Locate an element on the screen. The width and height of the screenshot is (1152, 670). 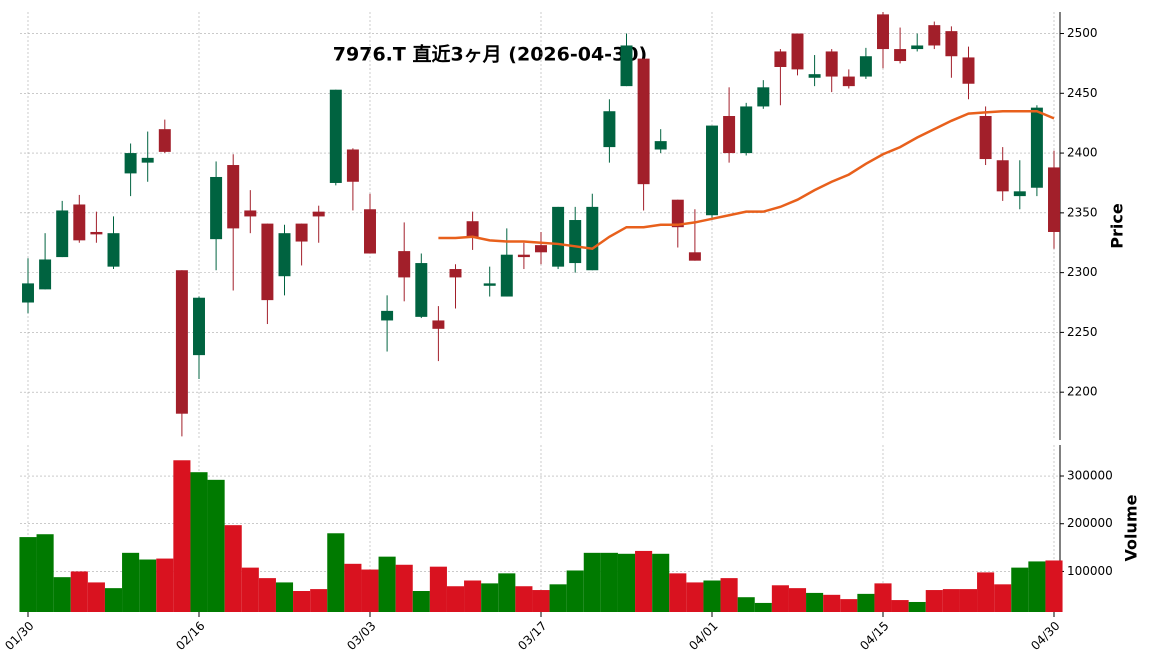
y-tick-label: 2450 is located at coordinates (1082, 93).